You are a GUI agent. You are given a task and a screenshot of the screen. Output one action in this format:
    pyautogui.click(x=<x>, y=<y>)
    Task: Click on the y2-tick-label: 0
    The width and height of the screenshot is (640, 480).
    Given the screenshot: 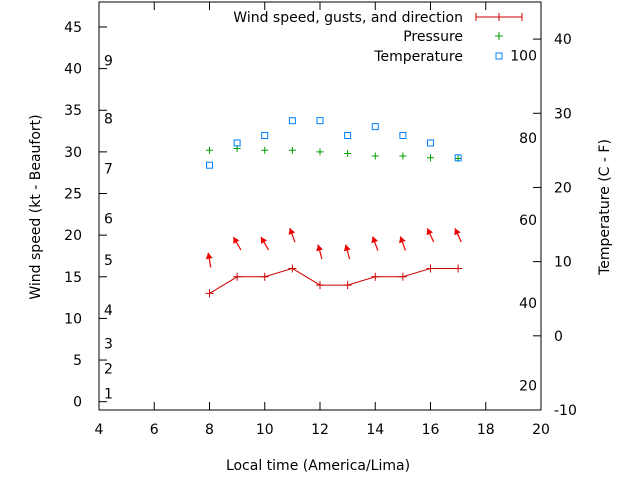 What is the action you would take?
    pyautogui.click(x=558, y=337)
    